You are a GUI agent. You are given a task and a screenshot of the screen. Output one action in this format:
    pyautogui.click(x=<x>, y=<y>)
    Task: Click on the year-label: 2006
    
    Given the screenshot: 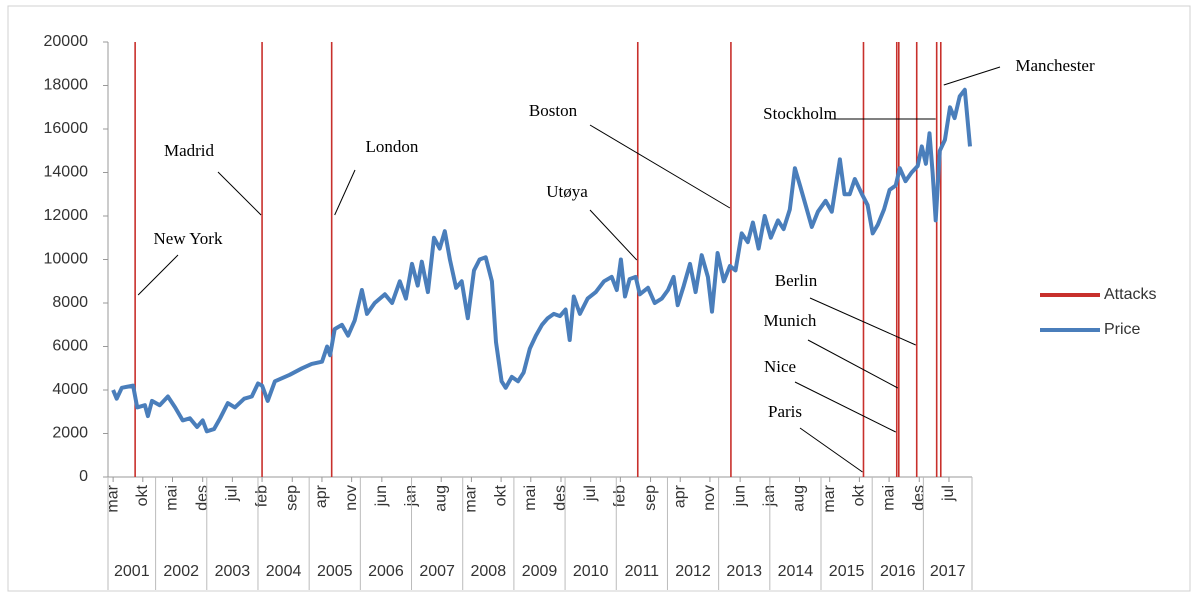 What is the action you would take?
    pyautogui.click(x=386, y=571)
    